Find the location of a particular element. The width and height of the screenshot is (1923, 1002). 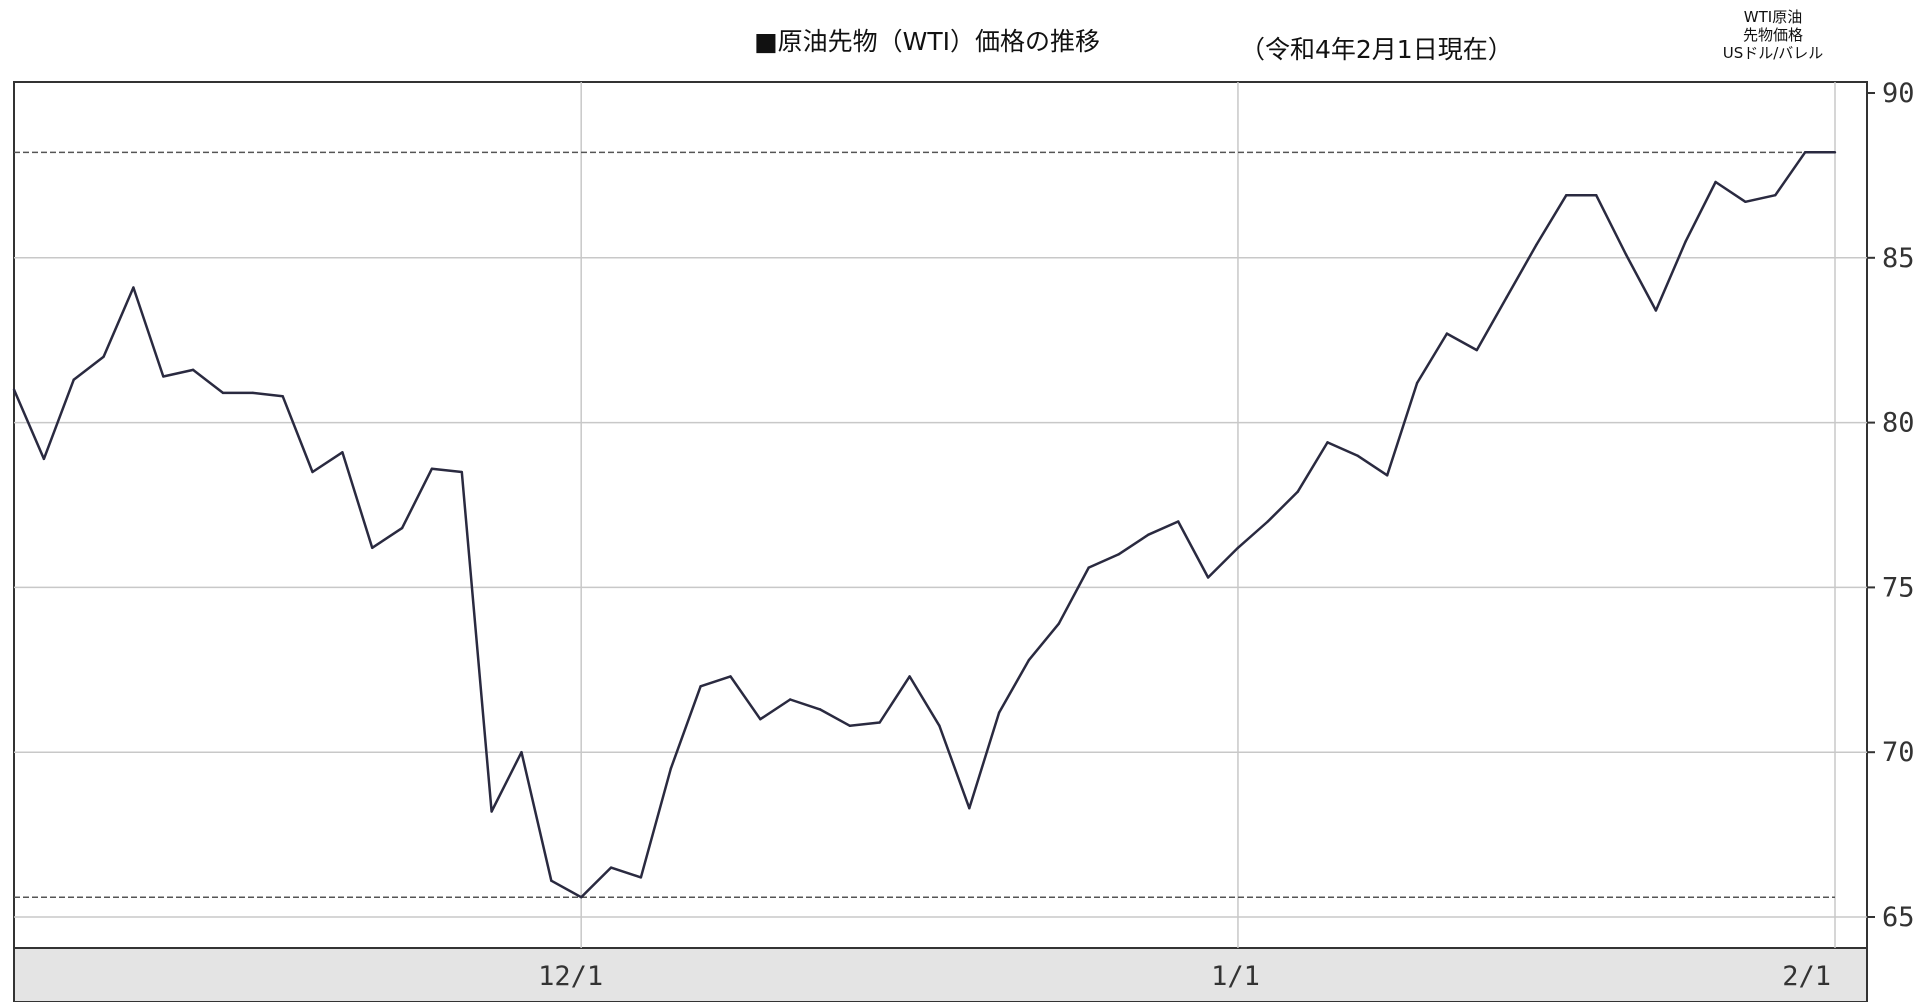

y-tick-label-80: 80 is located at coordinates (1898, 423).